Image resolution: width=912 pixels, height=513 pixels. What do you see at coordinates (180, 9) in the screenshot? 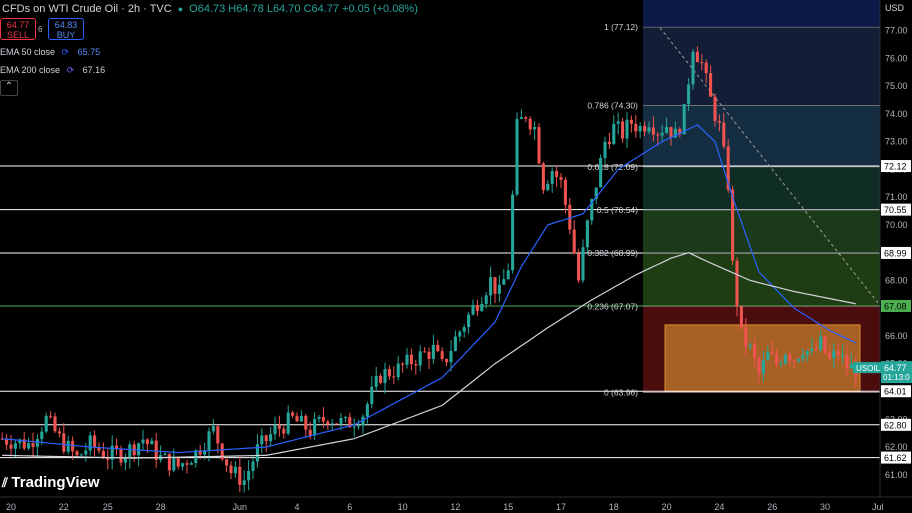
I see `eye-icon: ●` at bounding box center [180, 9].